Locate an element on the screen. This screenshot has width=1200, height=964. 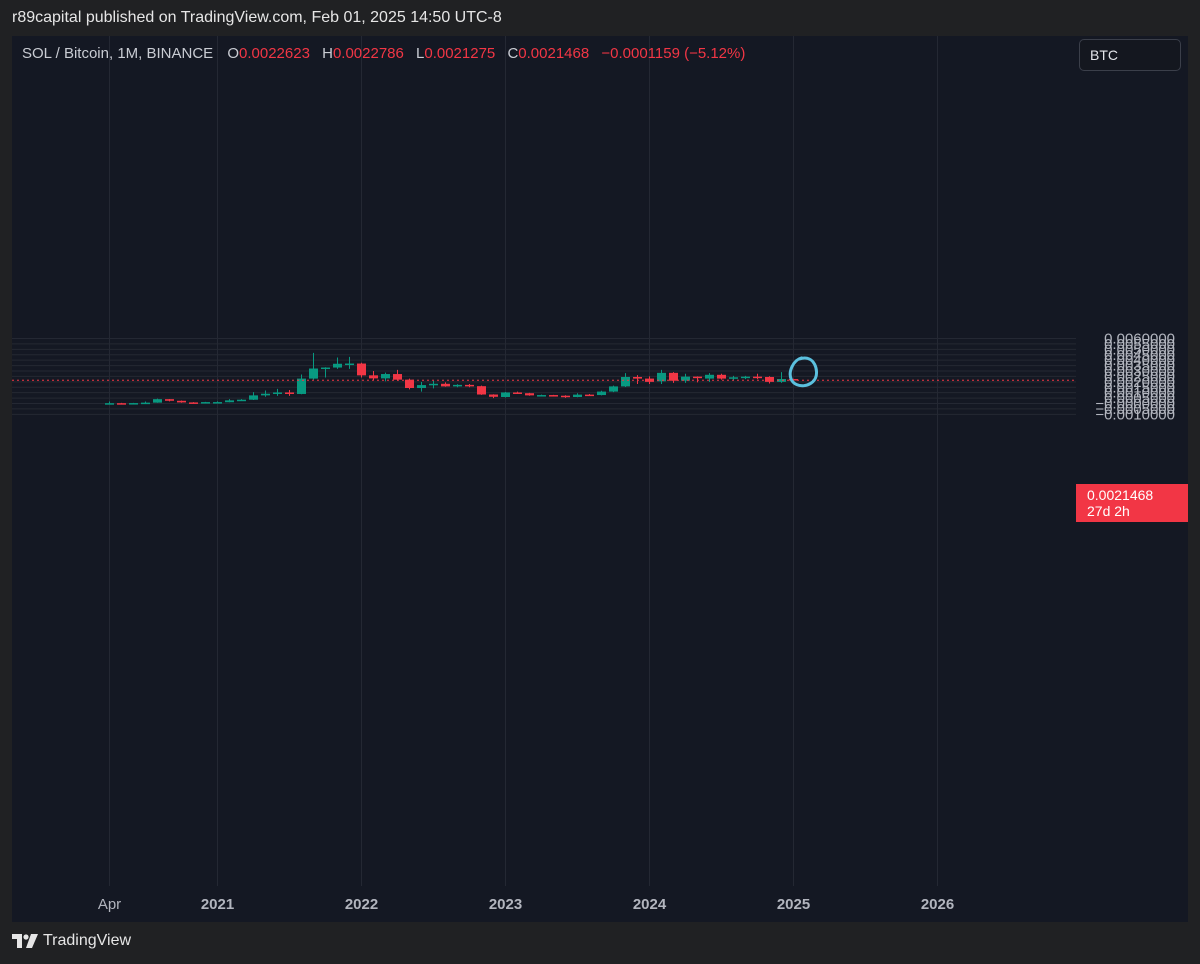
low-label: L is located at coordinates (420, 53).